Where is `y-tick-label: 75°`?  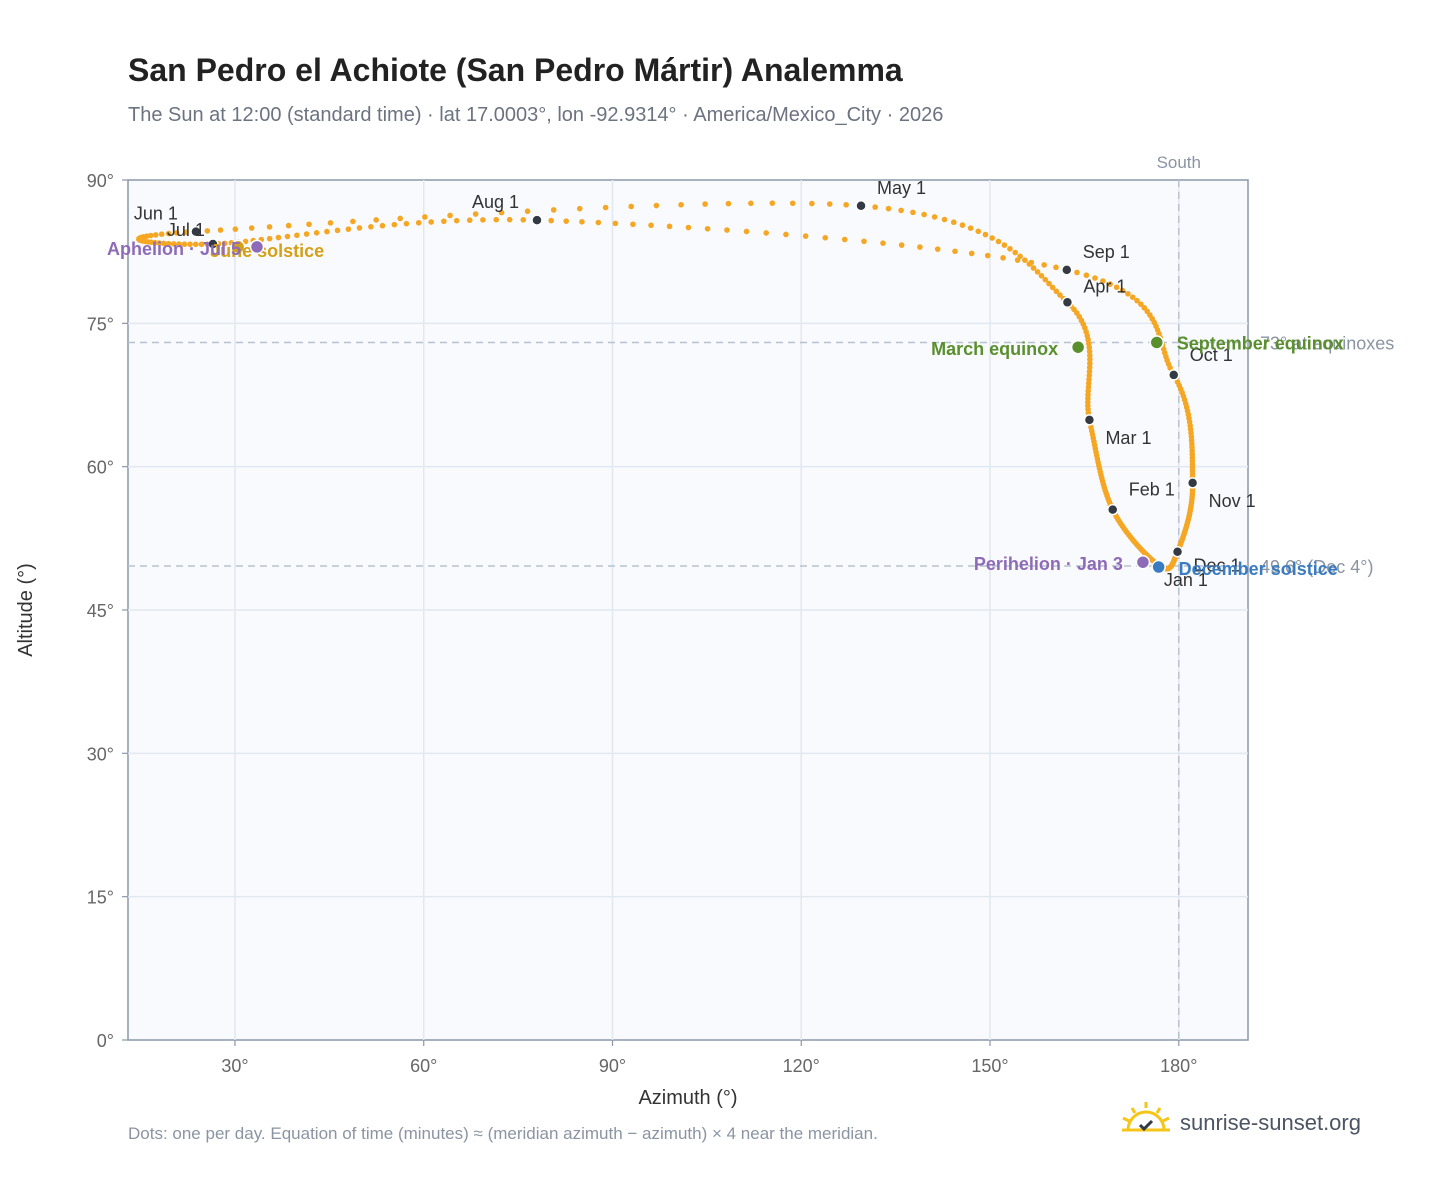
y-tick-label: 75° is located at coordinates (100, 324).